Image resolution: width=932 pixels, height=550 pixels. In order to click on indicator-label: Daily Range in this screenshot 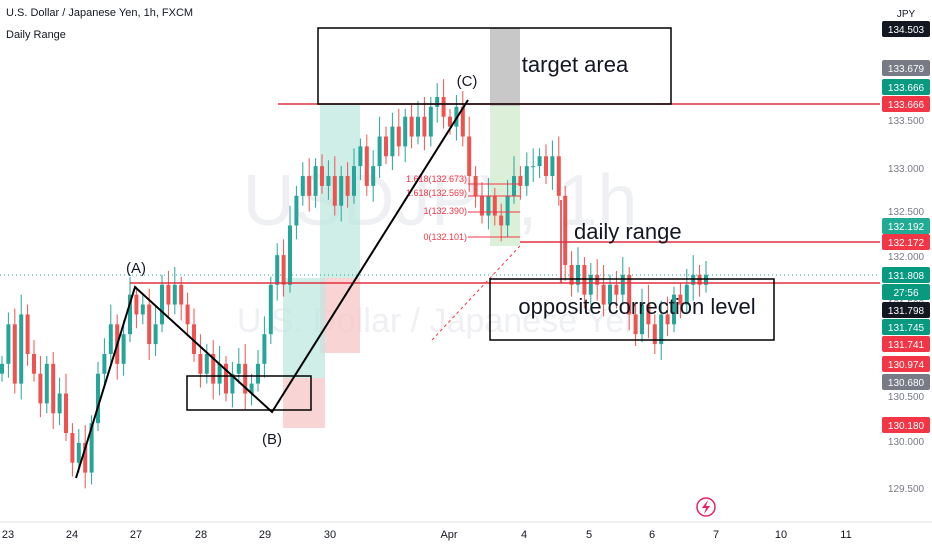, I will do `click(36, 35)`.